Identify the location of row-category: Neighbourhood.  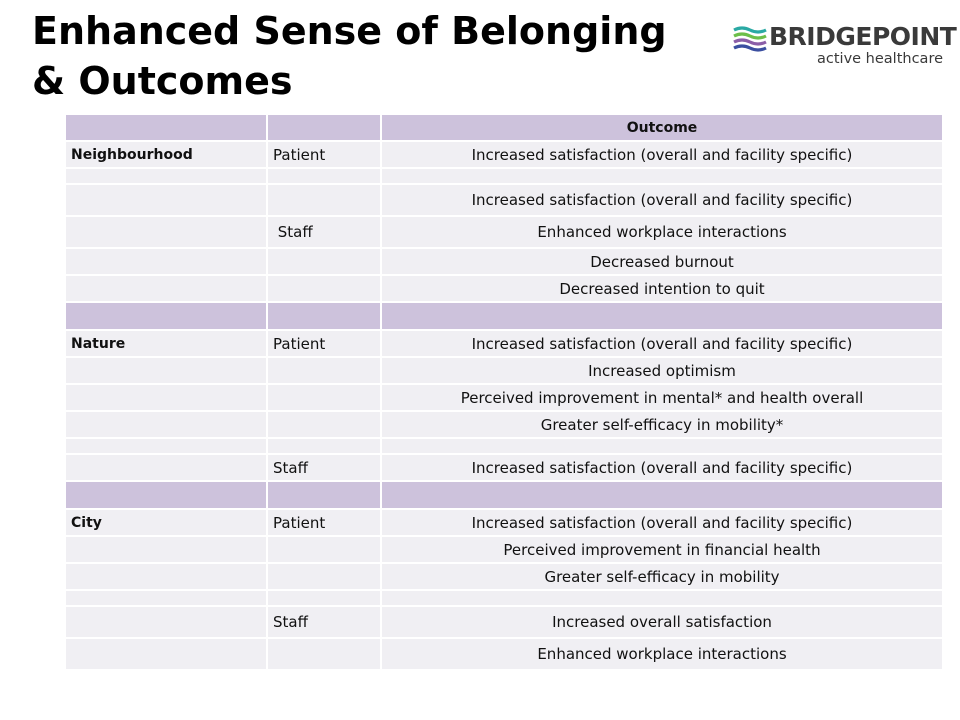
(166, 154).